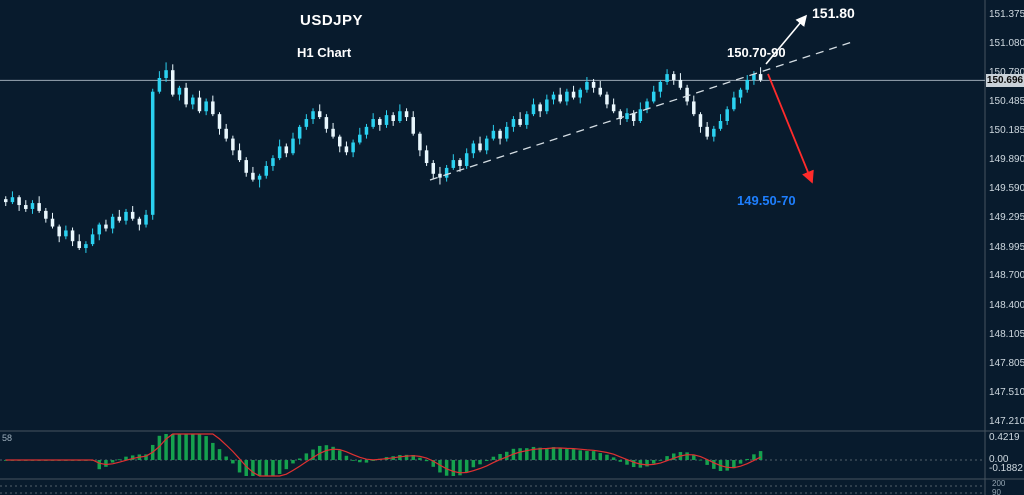 The image size is (1024, 495). What do you see at coordinates (324, 52) in the screenshot?
I see `timeframe-title: H1 Chart` at bounding box center [324, 52].